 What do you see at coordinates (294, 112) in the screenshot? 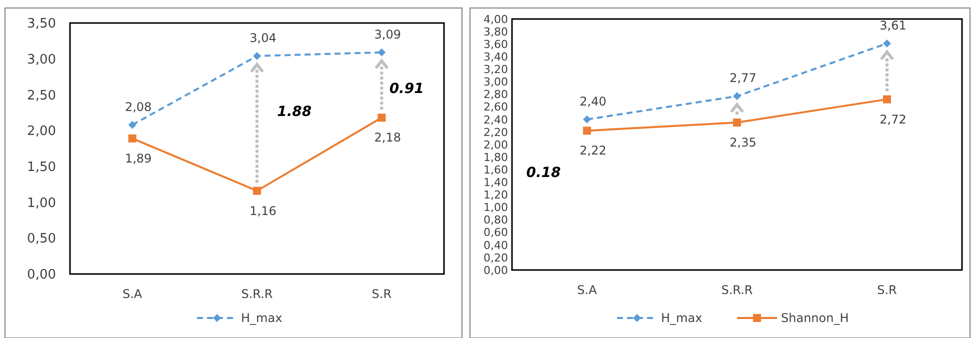
I see `annotation: 1.88` at bounding box center [294, 112].